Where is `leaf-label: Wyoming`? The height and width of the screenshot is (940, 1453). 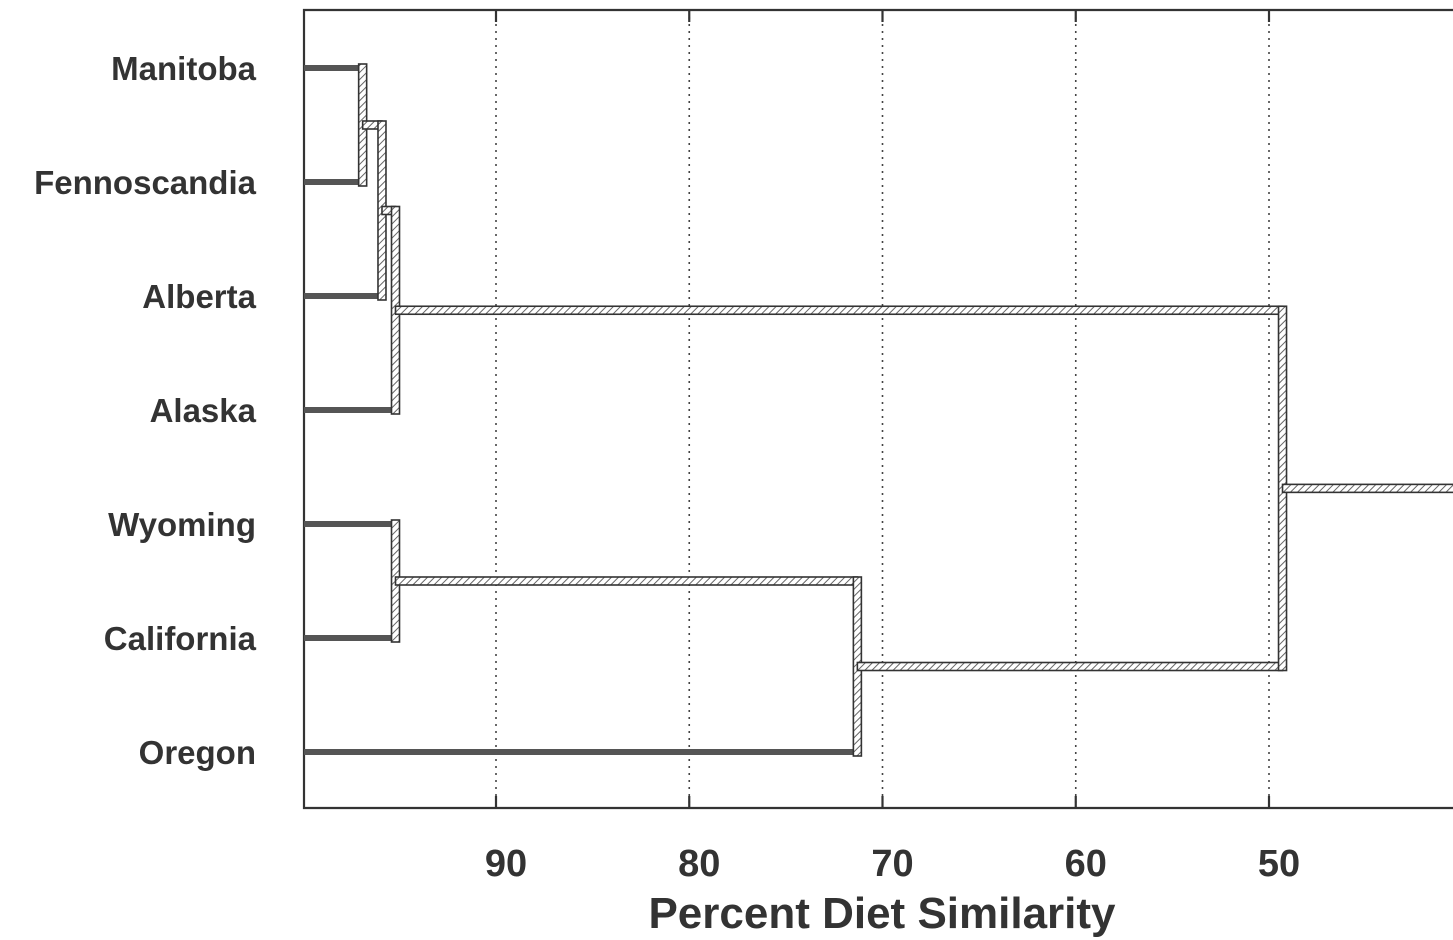
leaf-label: Wyoming is located at coordinates (182, 524).